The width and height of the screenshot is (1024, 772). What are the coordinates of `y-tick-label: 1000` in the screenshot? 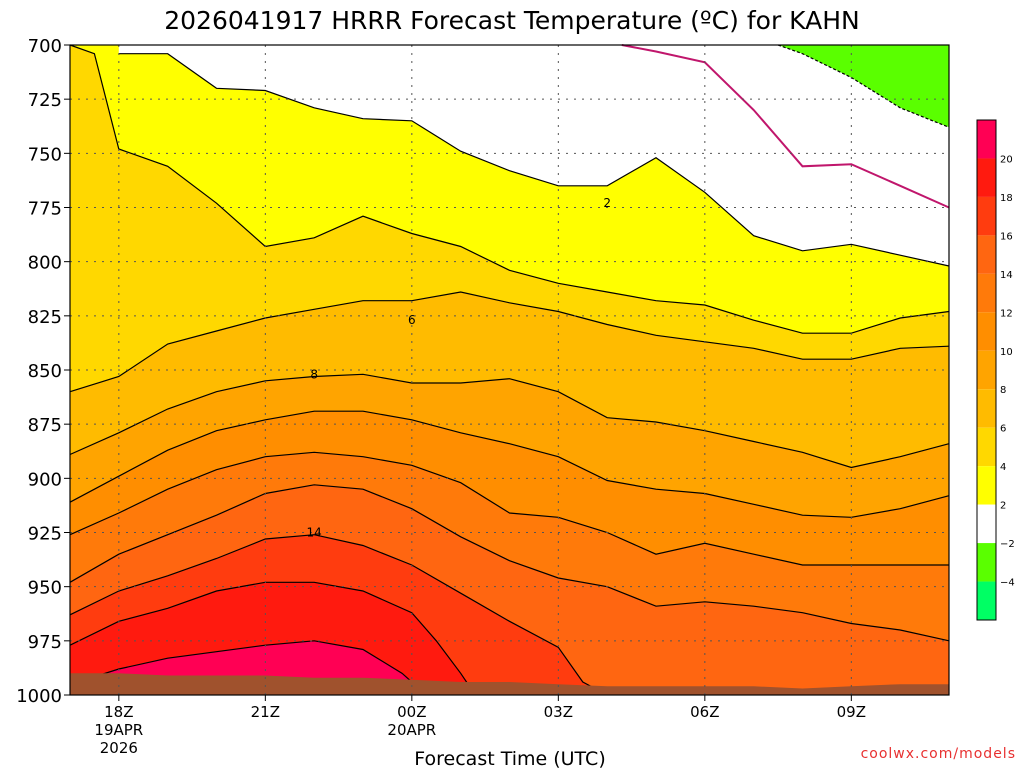 It's located at (39, 696).